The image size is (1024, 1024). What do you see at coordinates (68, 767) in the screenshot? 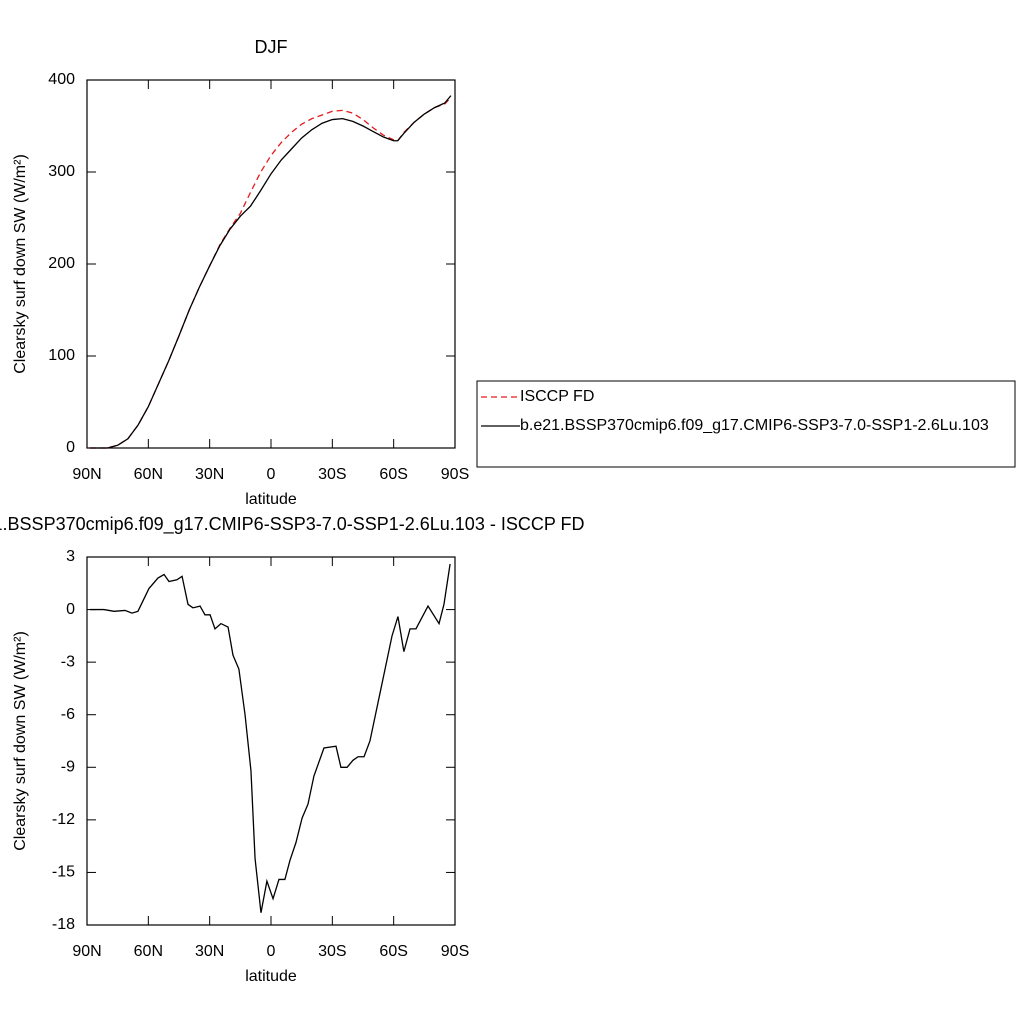
I see `y-tick-label: -9` at bounding box center [68, 767].